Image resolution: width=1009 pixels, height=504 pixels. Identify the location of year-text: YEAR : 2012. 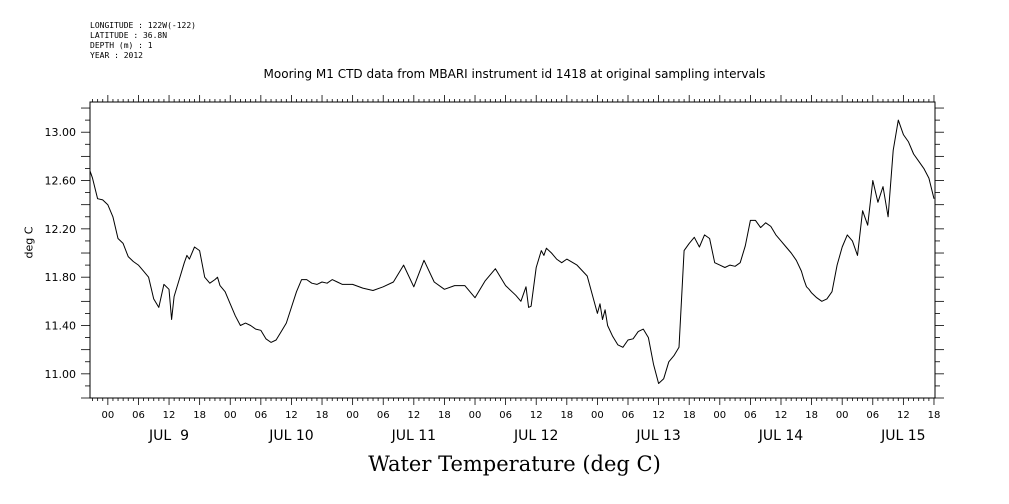
(116, 55).